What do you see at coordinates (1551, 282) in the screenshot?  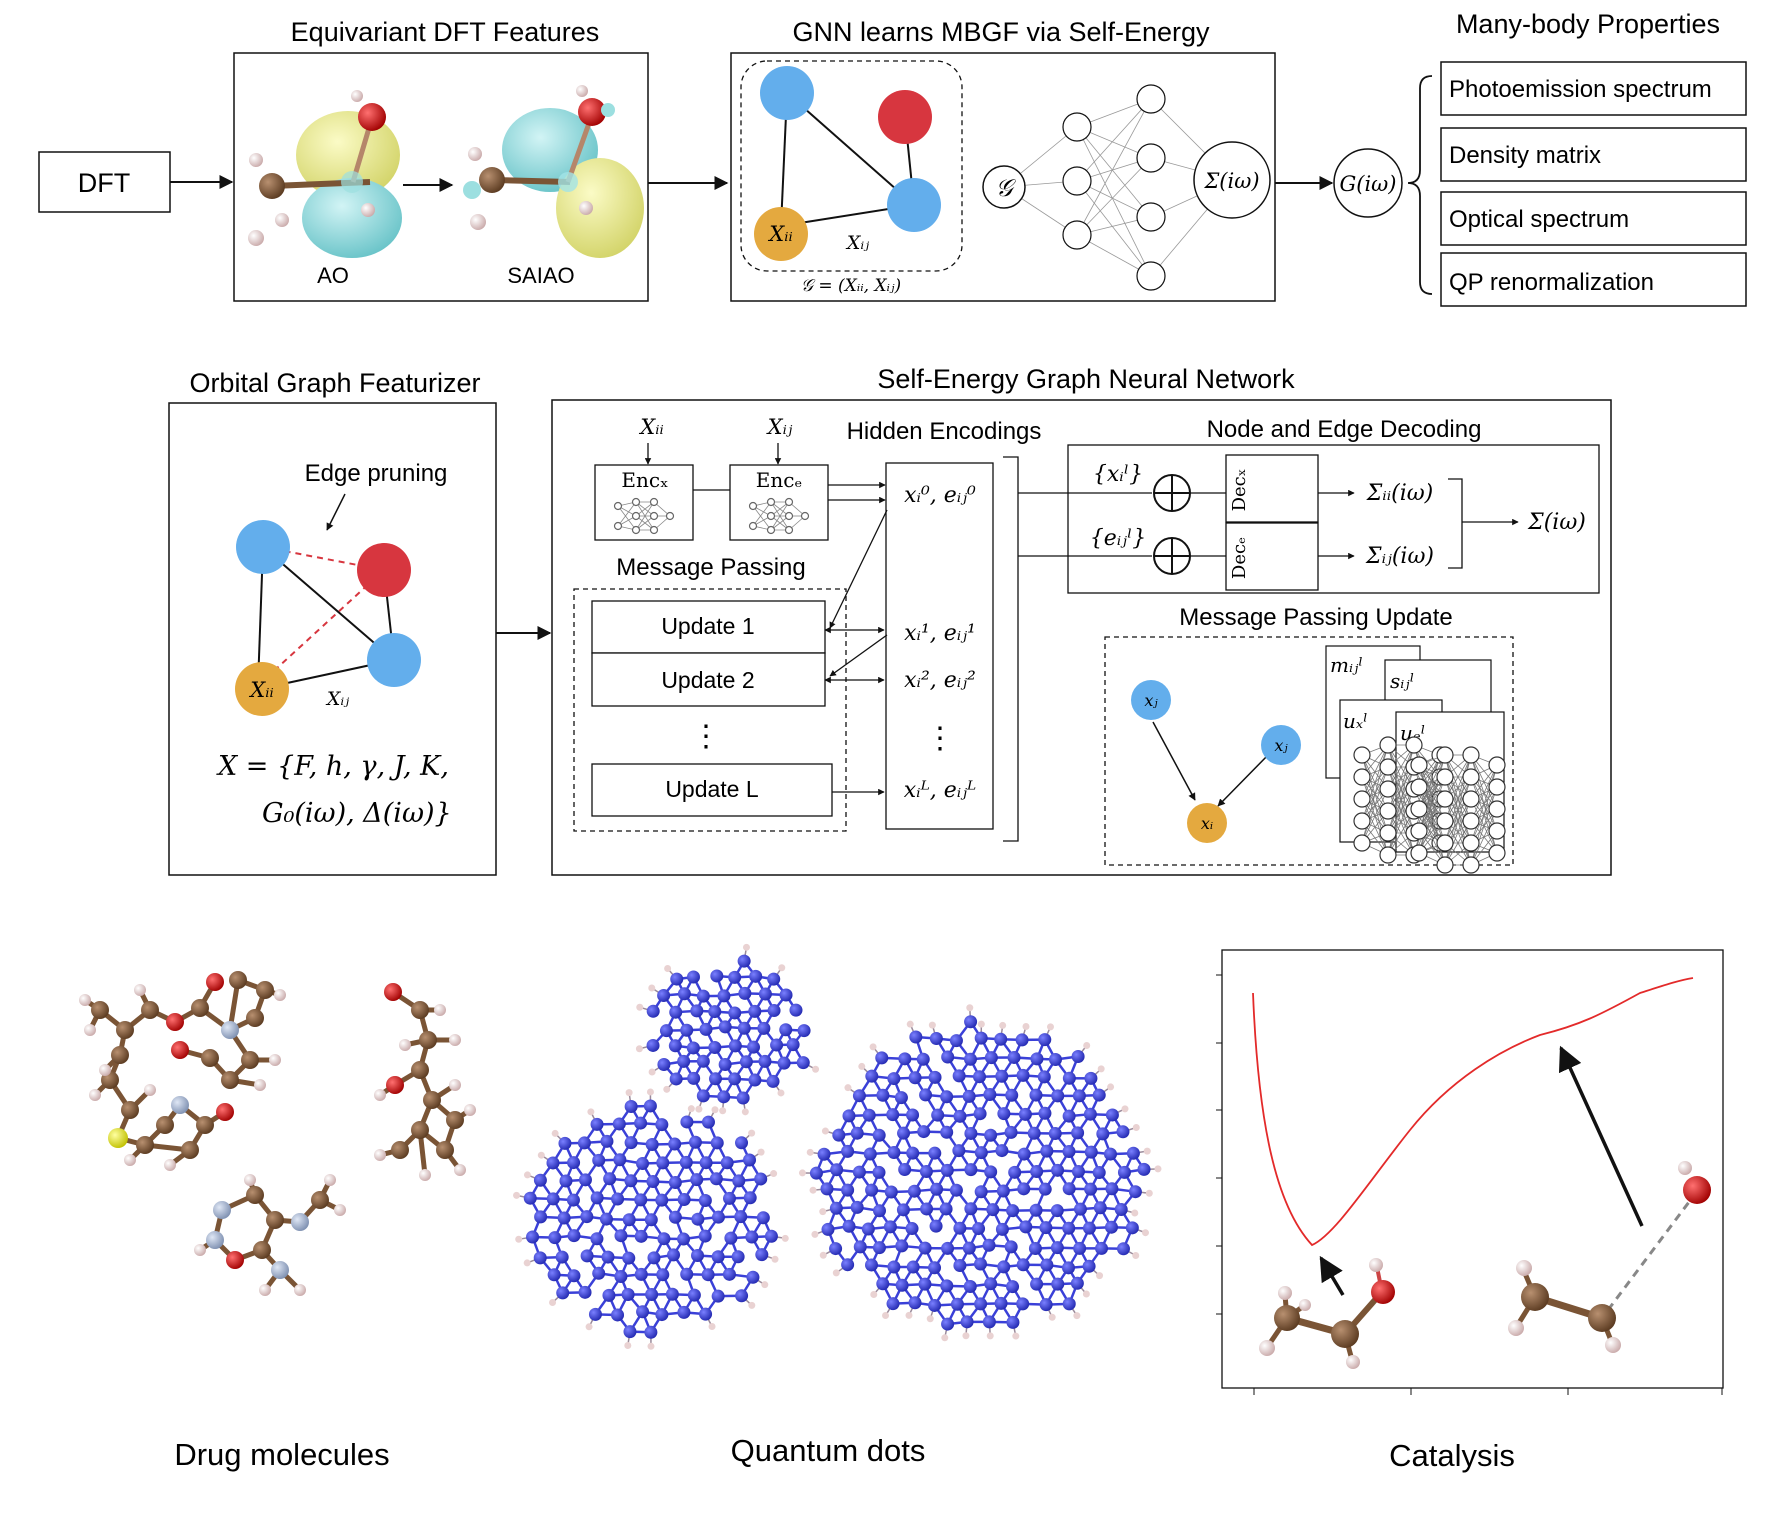 I see `property-qp: QP renormalization` at bounding box center [1551, 282].